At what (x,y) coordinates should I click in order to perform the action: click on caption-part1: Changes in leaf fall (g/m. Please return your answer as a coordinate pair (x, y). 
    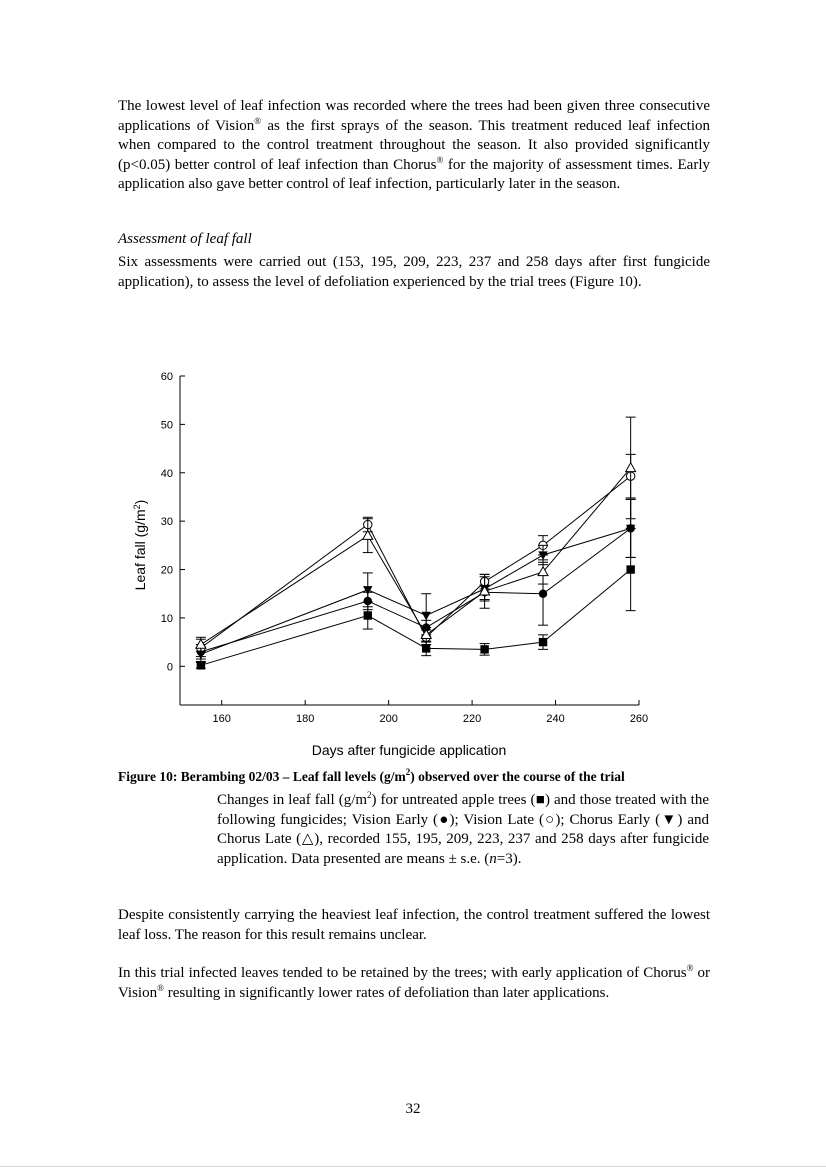
    Looking at the image, I should click on (292, 800).